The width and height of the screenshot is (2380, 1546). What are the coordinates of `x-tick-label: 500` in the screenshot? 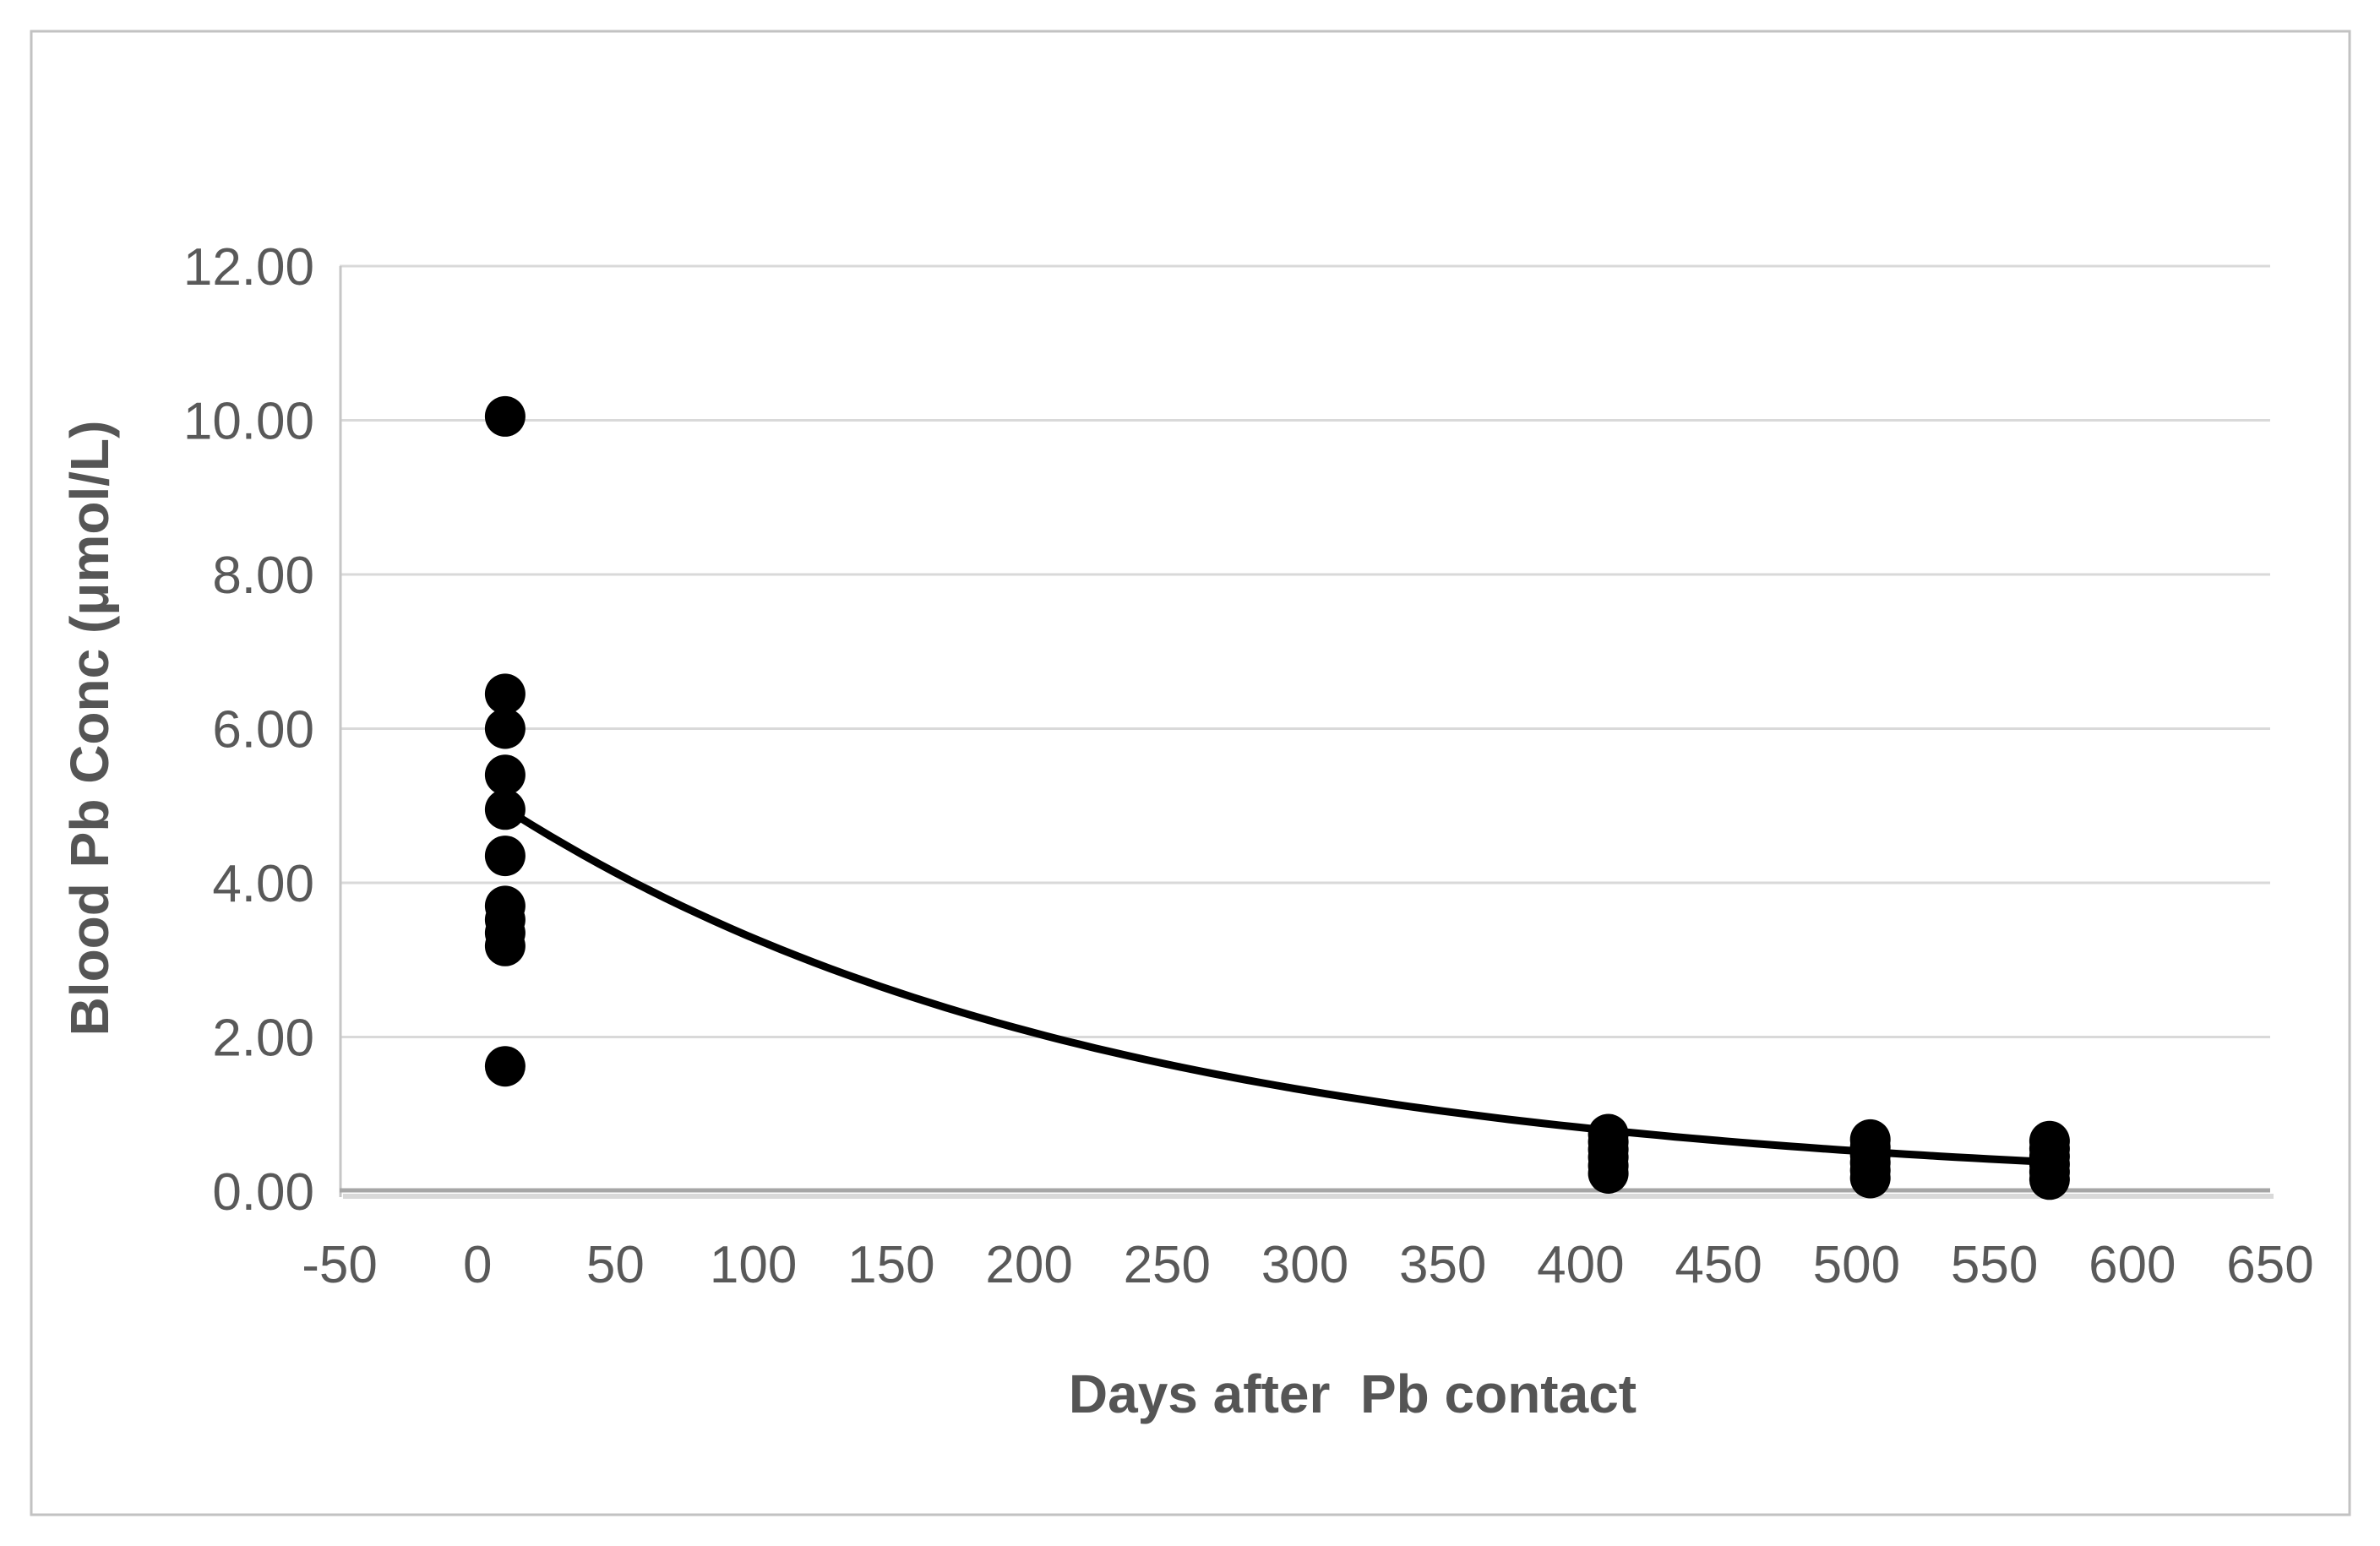 It's located at (1857, 1265).